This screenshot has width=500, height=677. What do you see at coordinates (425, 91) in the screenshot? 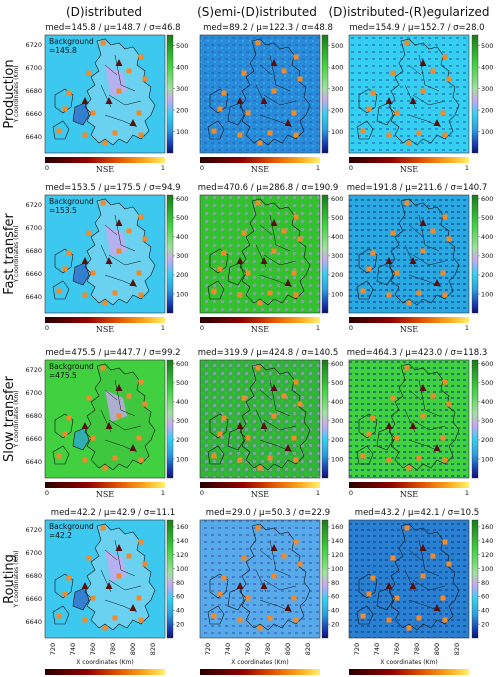
I see `sub-catchment-border` at bounding box center [425, 91].